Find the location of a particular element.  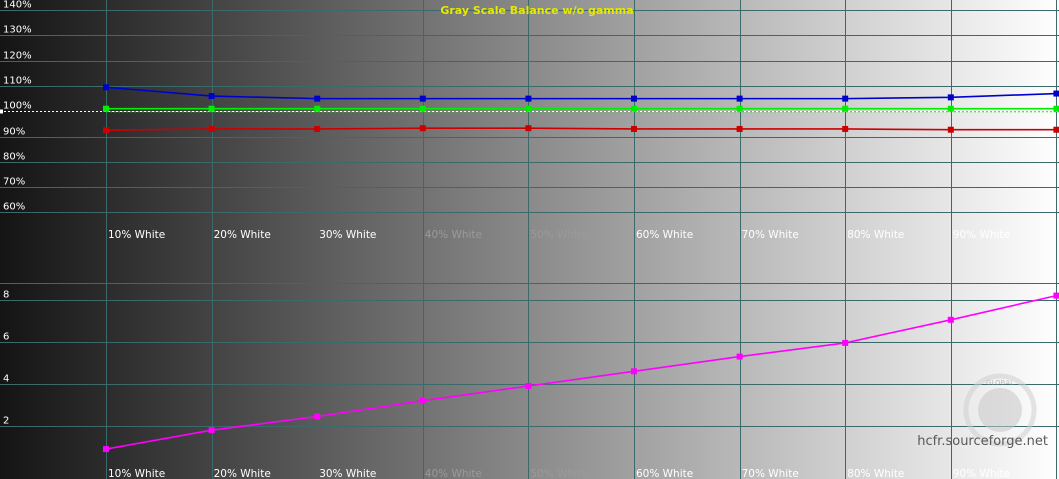

y-tick-label: 80% is located at coordinates (14, 157).